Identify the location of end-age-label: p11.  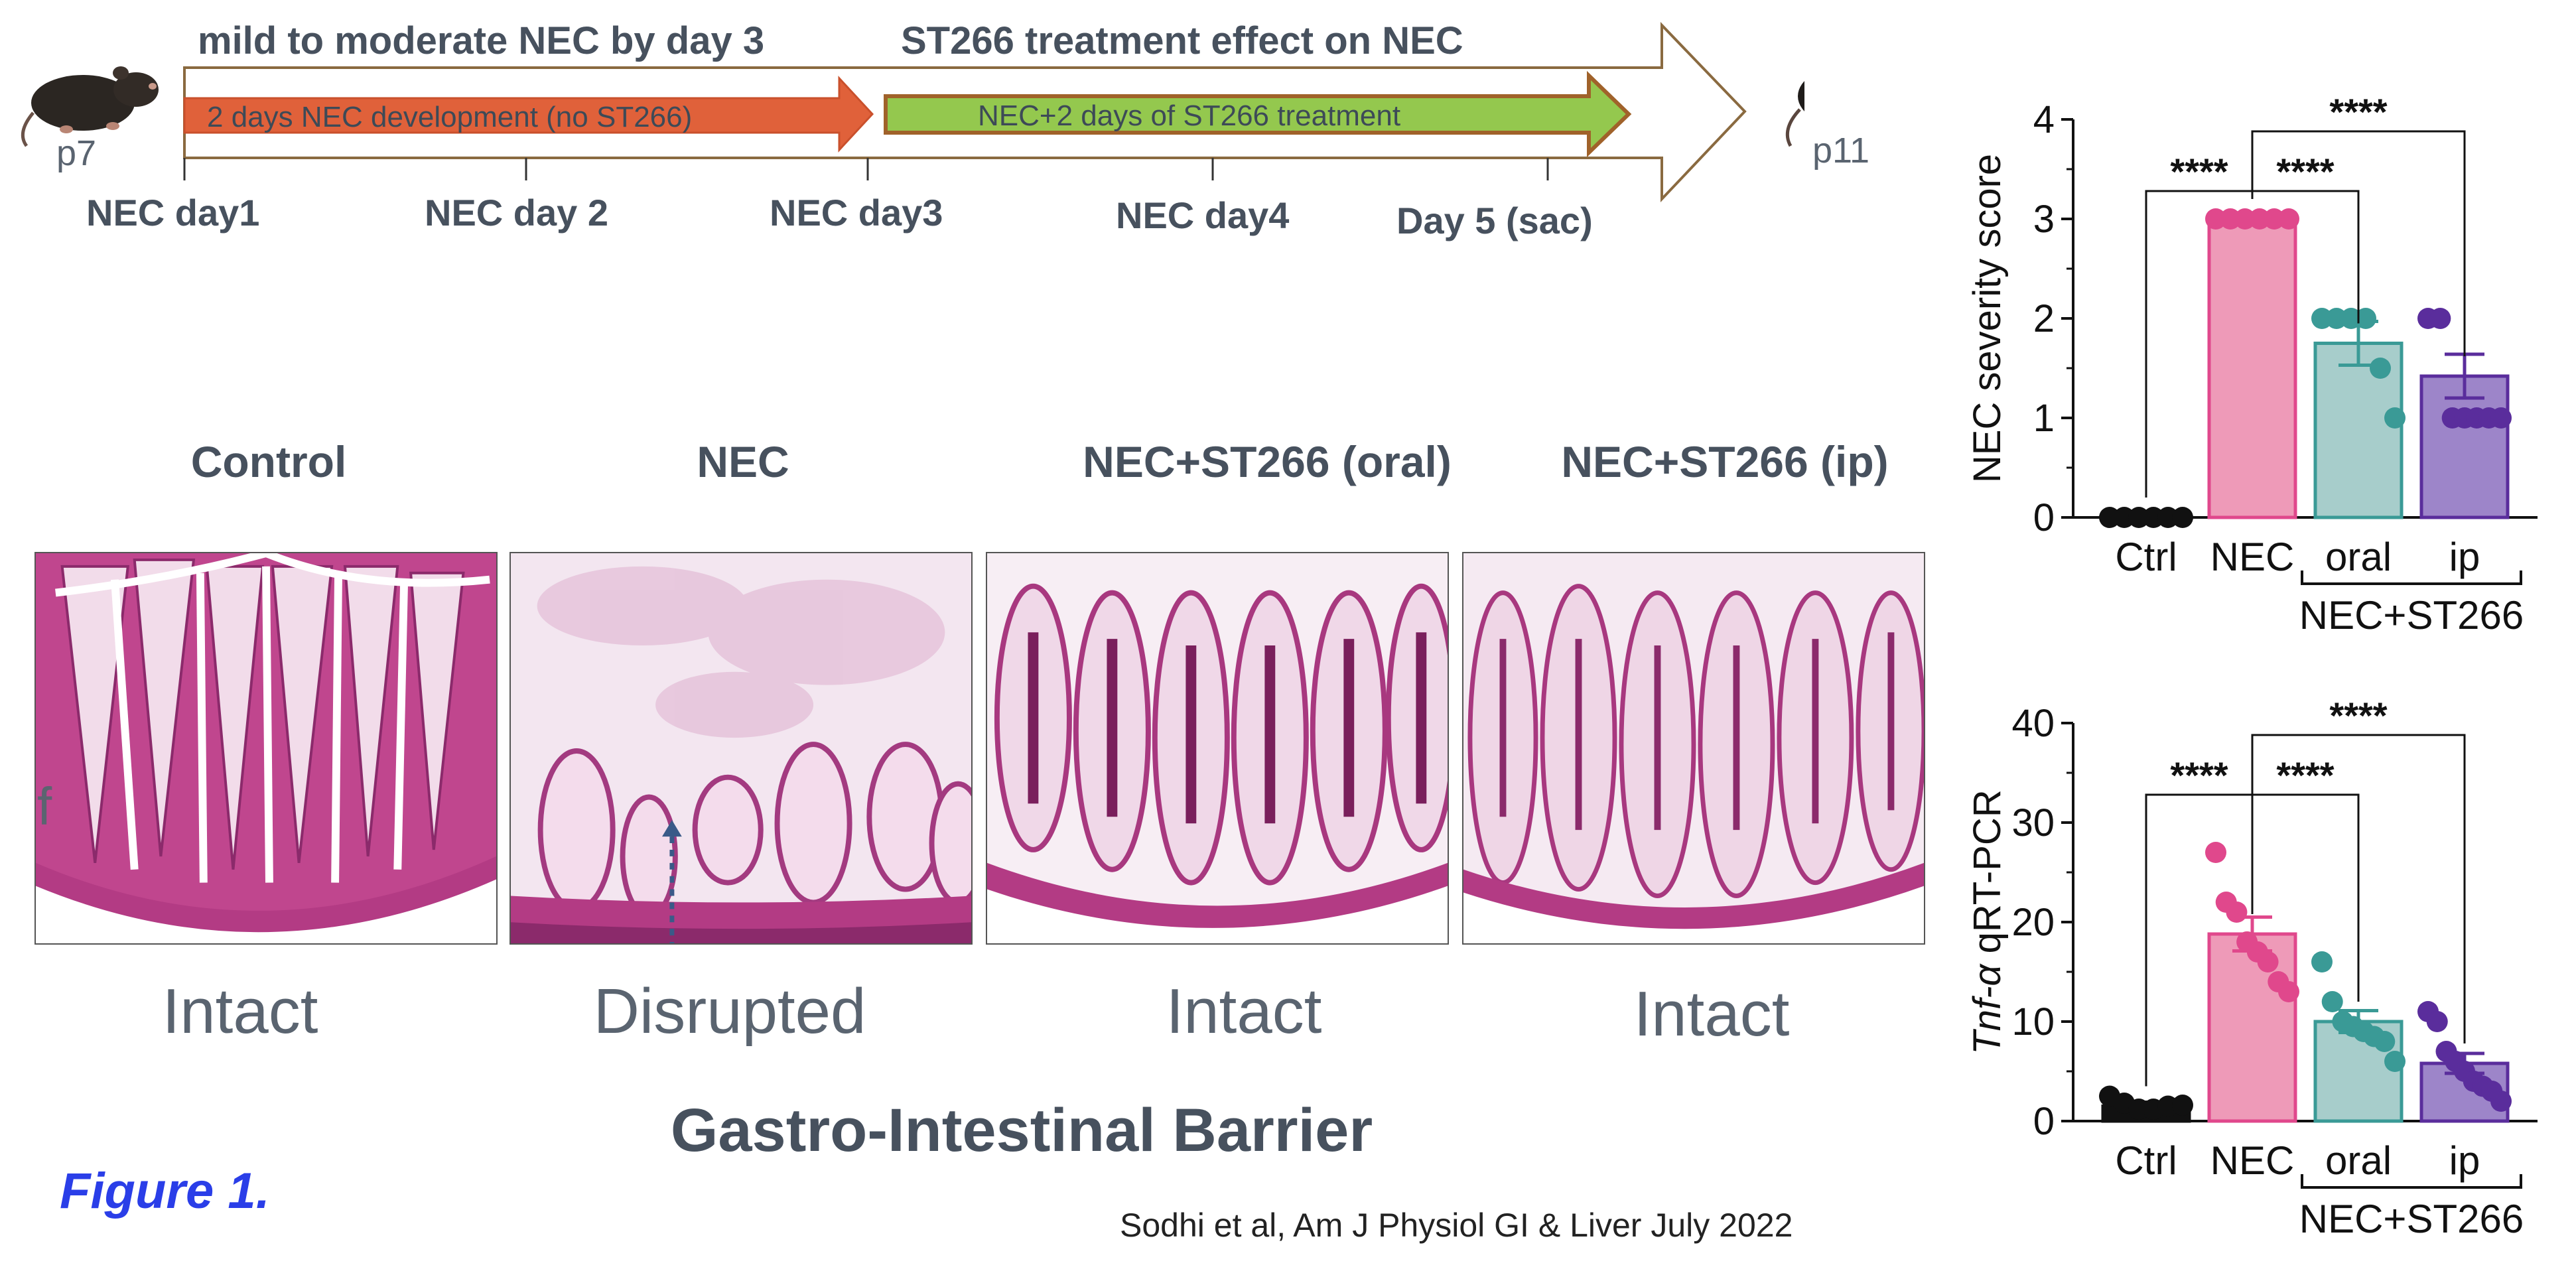
(1841, 150).